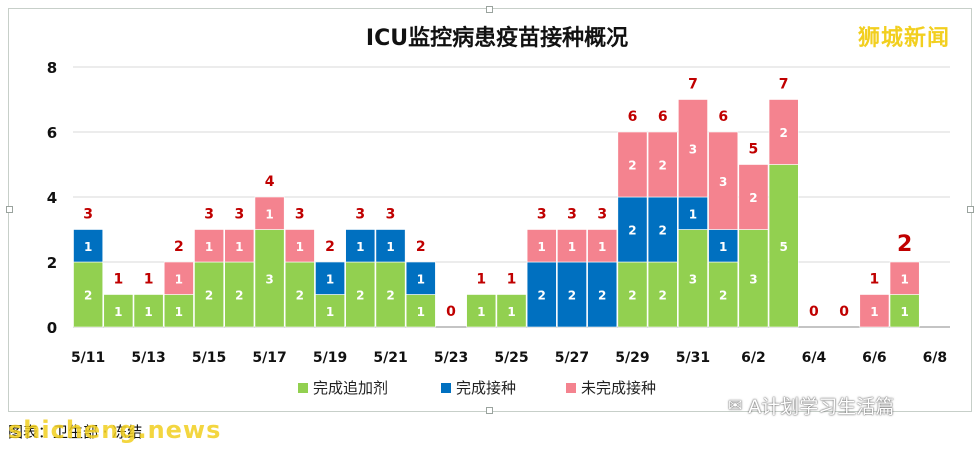  What do you see at coordinates (88, 358) in the screenshot?
I see `x-tick-label: 5/11` at bounding box center [88, 358].